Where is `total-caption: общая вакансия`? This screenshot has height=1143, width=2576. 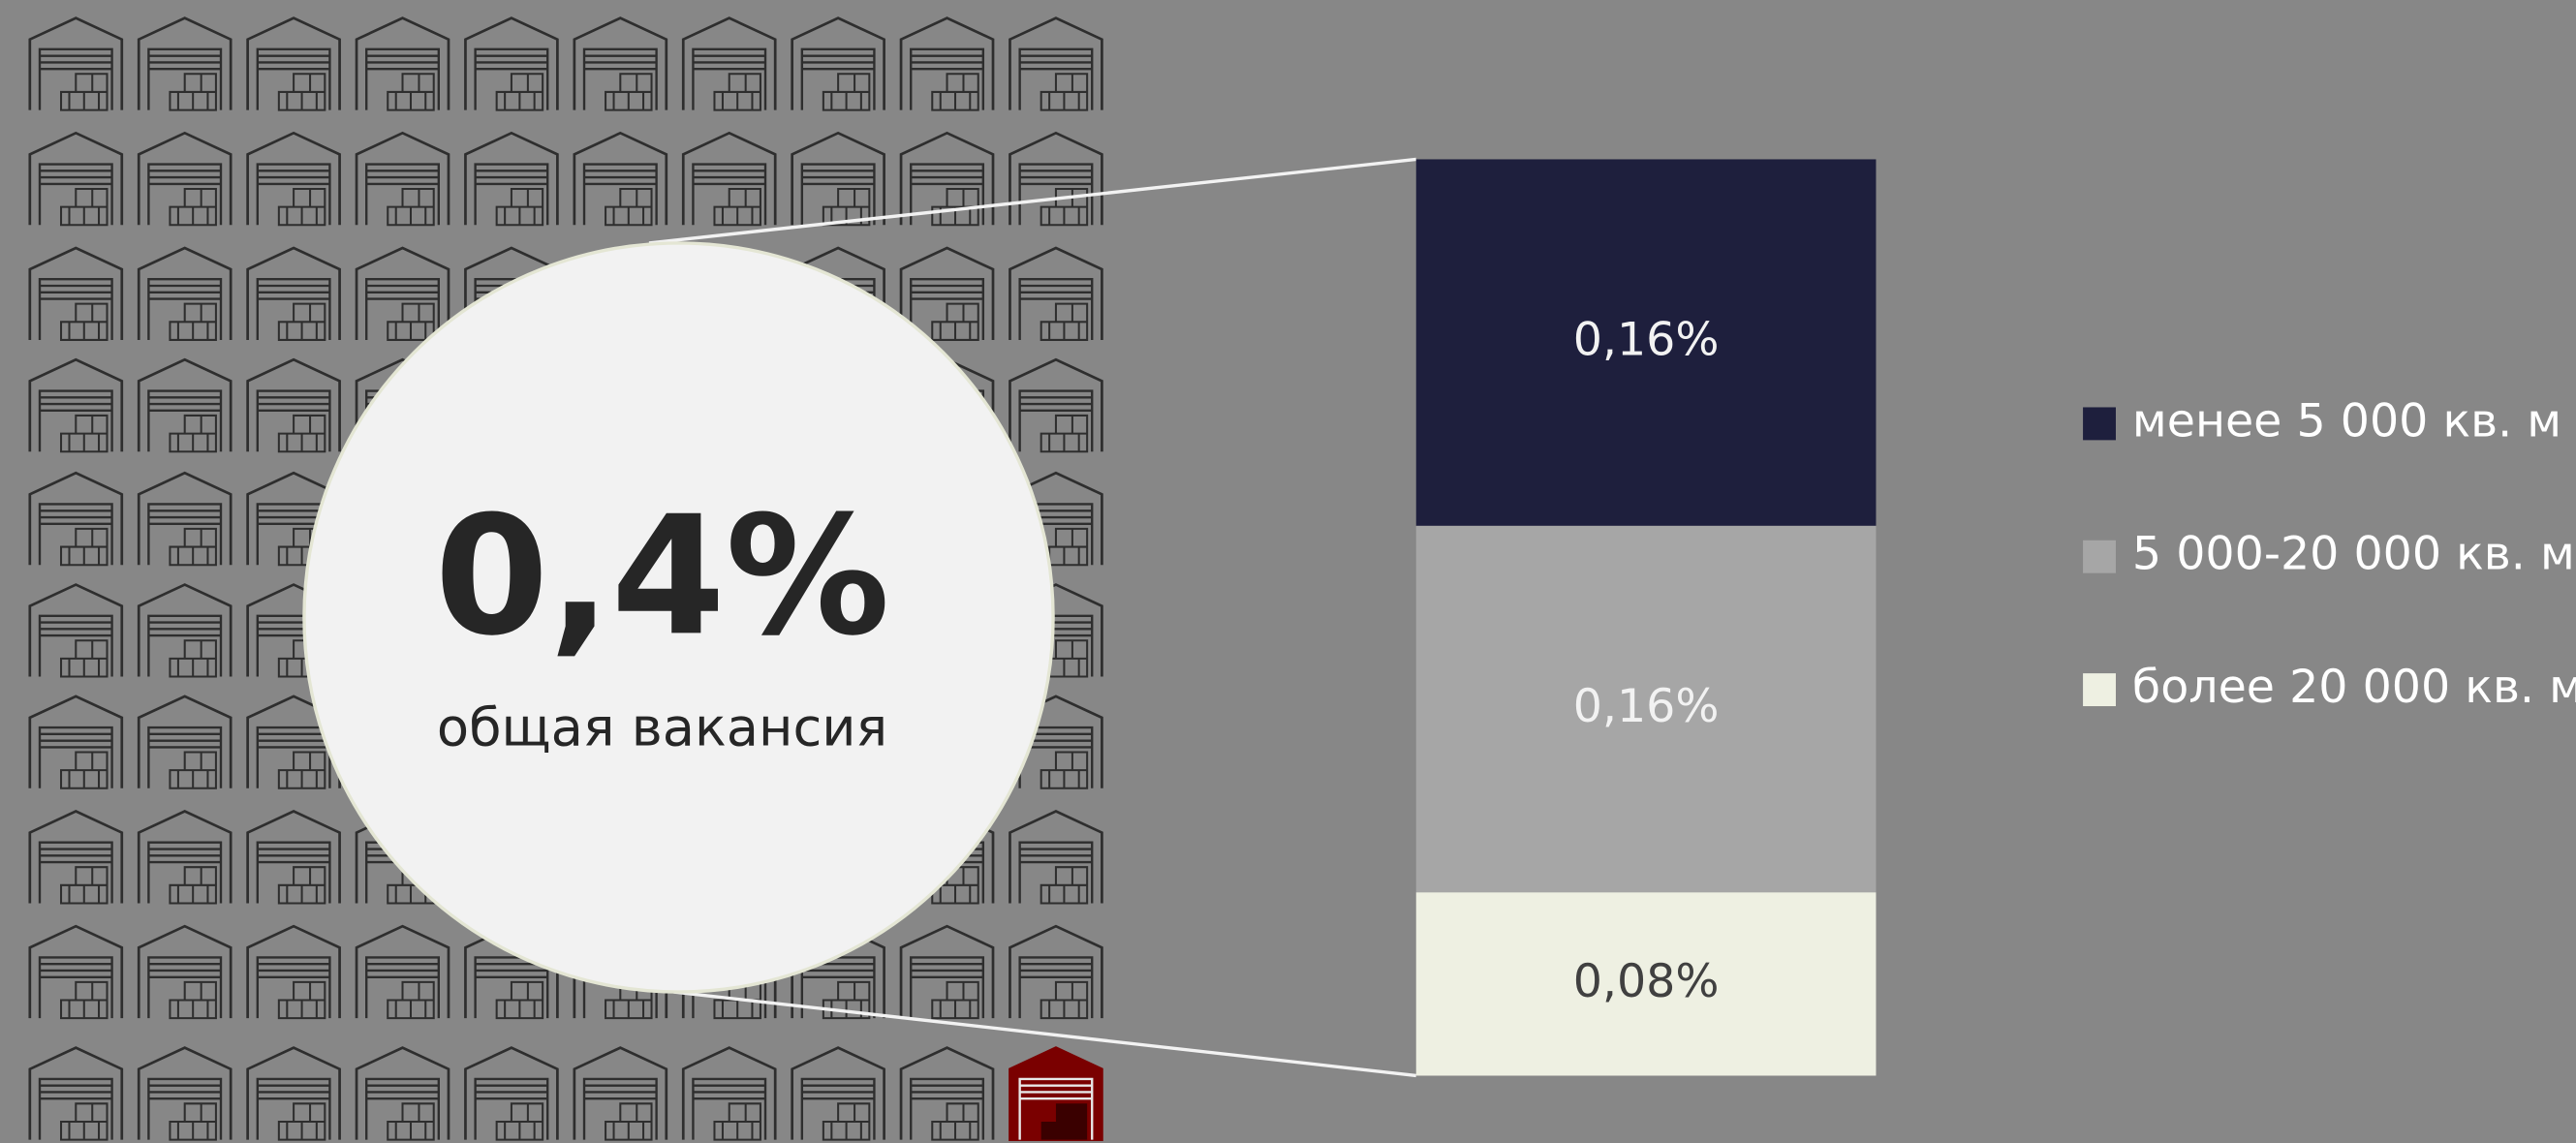
total-caption: общая вакансия is located at coordinates (662, 727).